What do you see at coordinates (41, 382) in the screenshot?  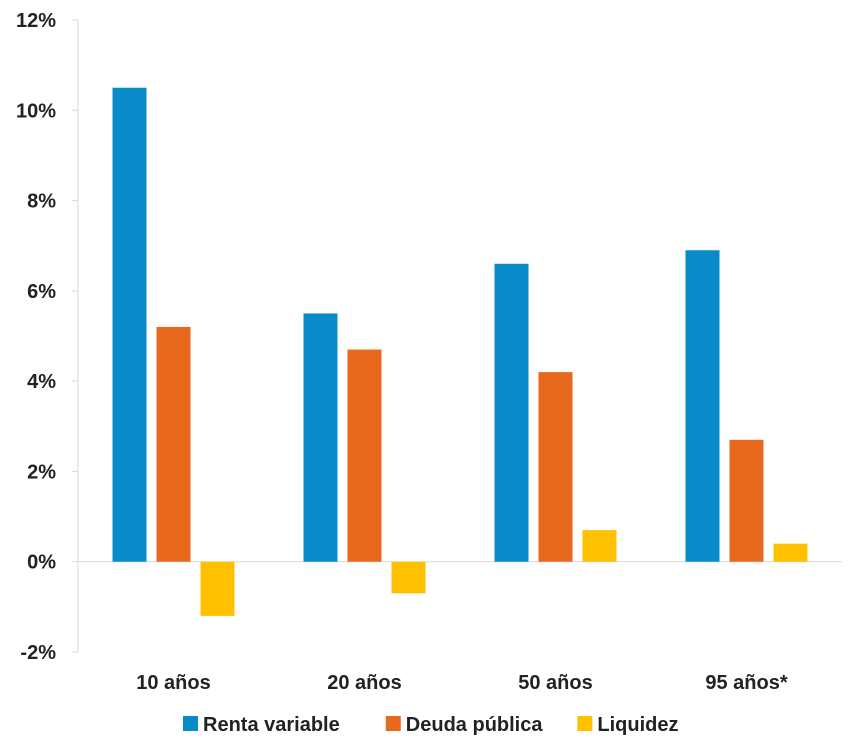 I see `y-tick-label: 4%` at bounding box center [41, 382].